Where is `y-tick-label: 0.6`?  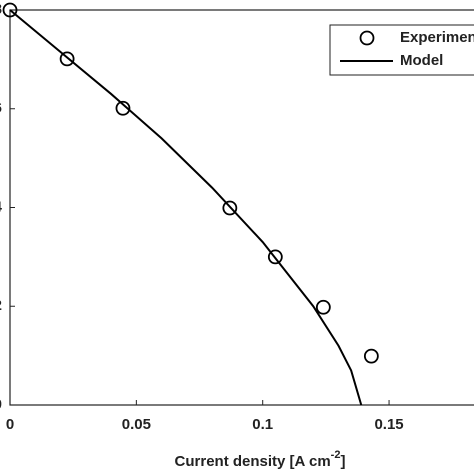
y-tick-label: 0.6 is located at coordinates (1, 108).